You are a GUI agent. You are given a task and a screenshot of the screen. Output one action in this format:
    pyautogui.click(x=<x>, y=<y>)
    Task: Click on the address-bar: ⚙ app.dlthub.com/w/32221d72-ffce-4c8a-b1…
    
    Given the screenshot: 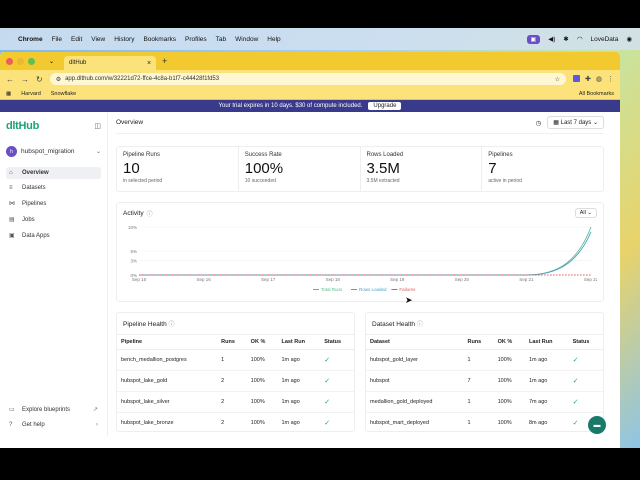 What is the action you would take?
    pyautogui.click(x=308, y=79)
    